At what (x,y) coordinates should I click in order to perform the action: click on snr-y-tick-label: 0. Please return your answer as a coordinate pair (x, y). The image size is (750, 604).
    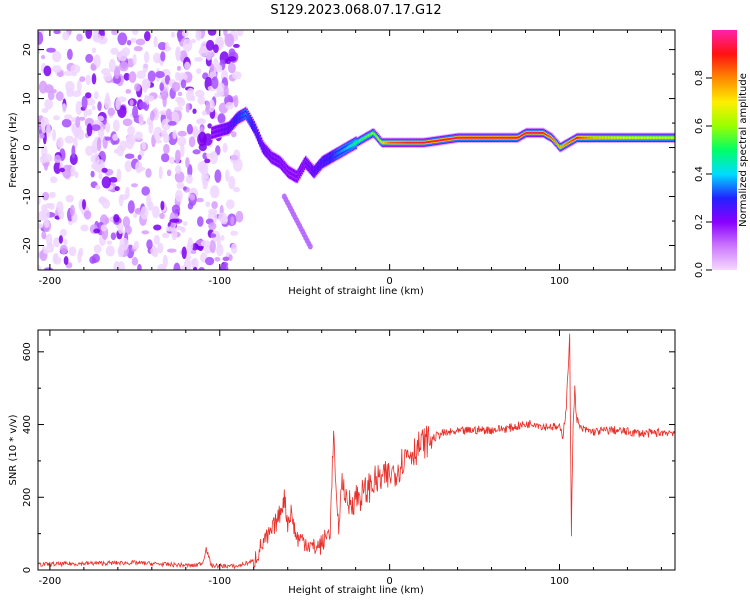
    Looking at the image, I should click on (27, 570).